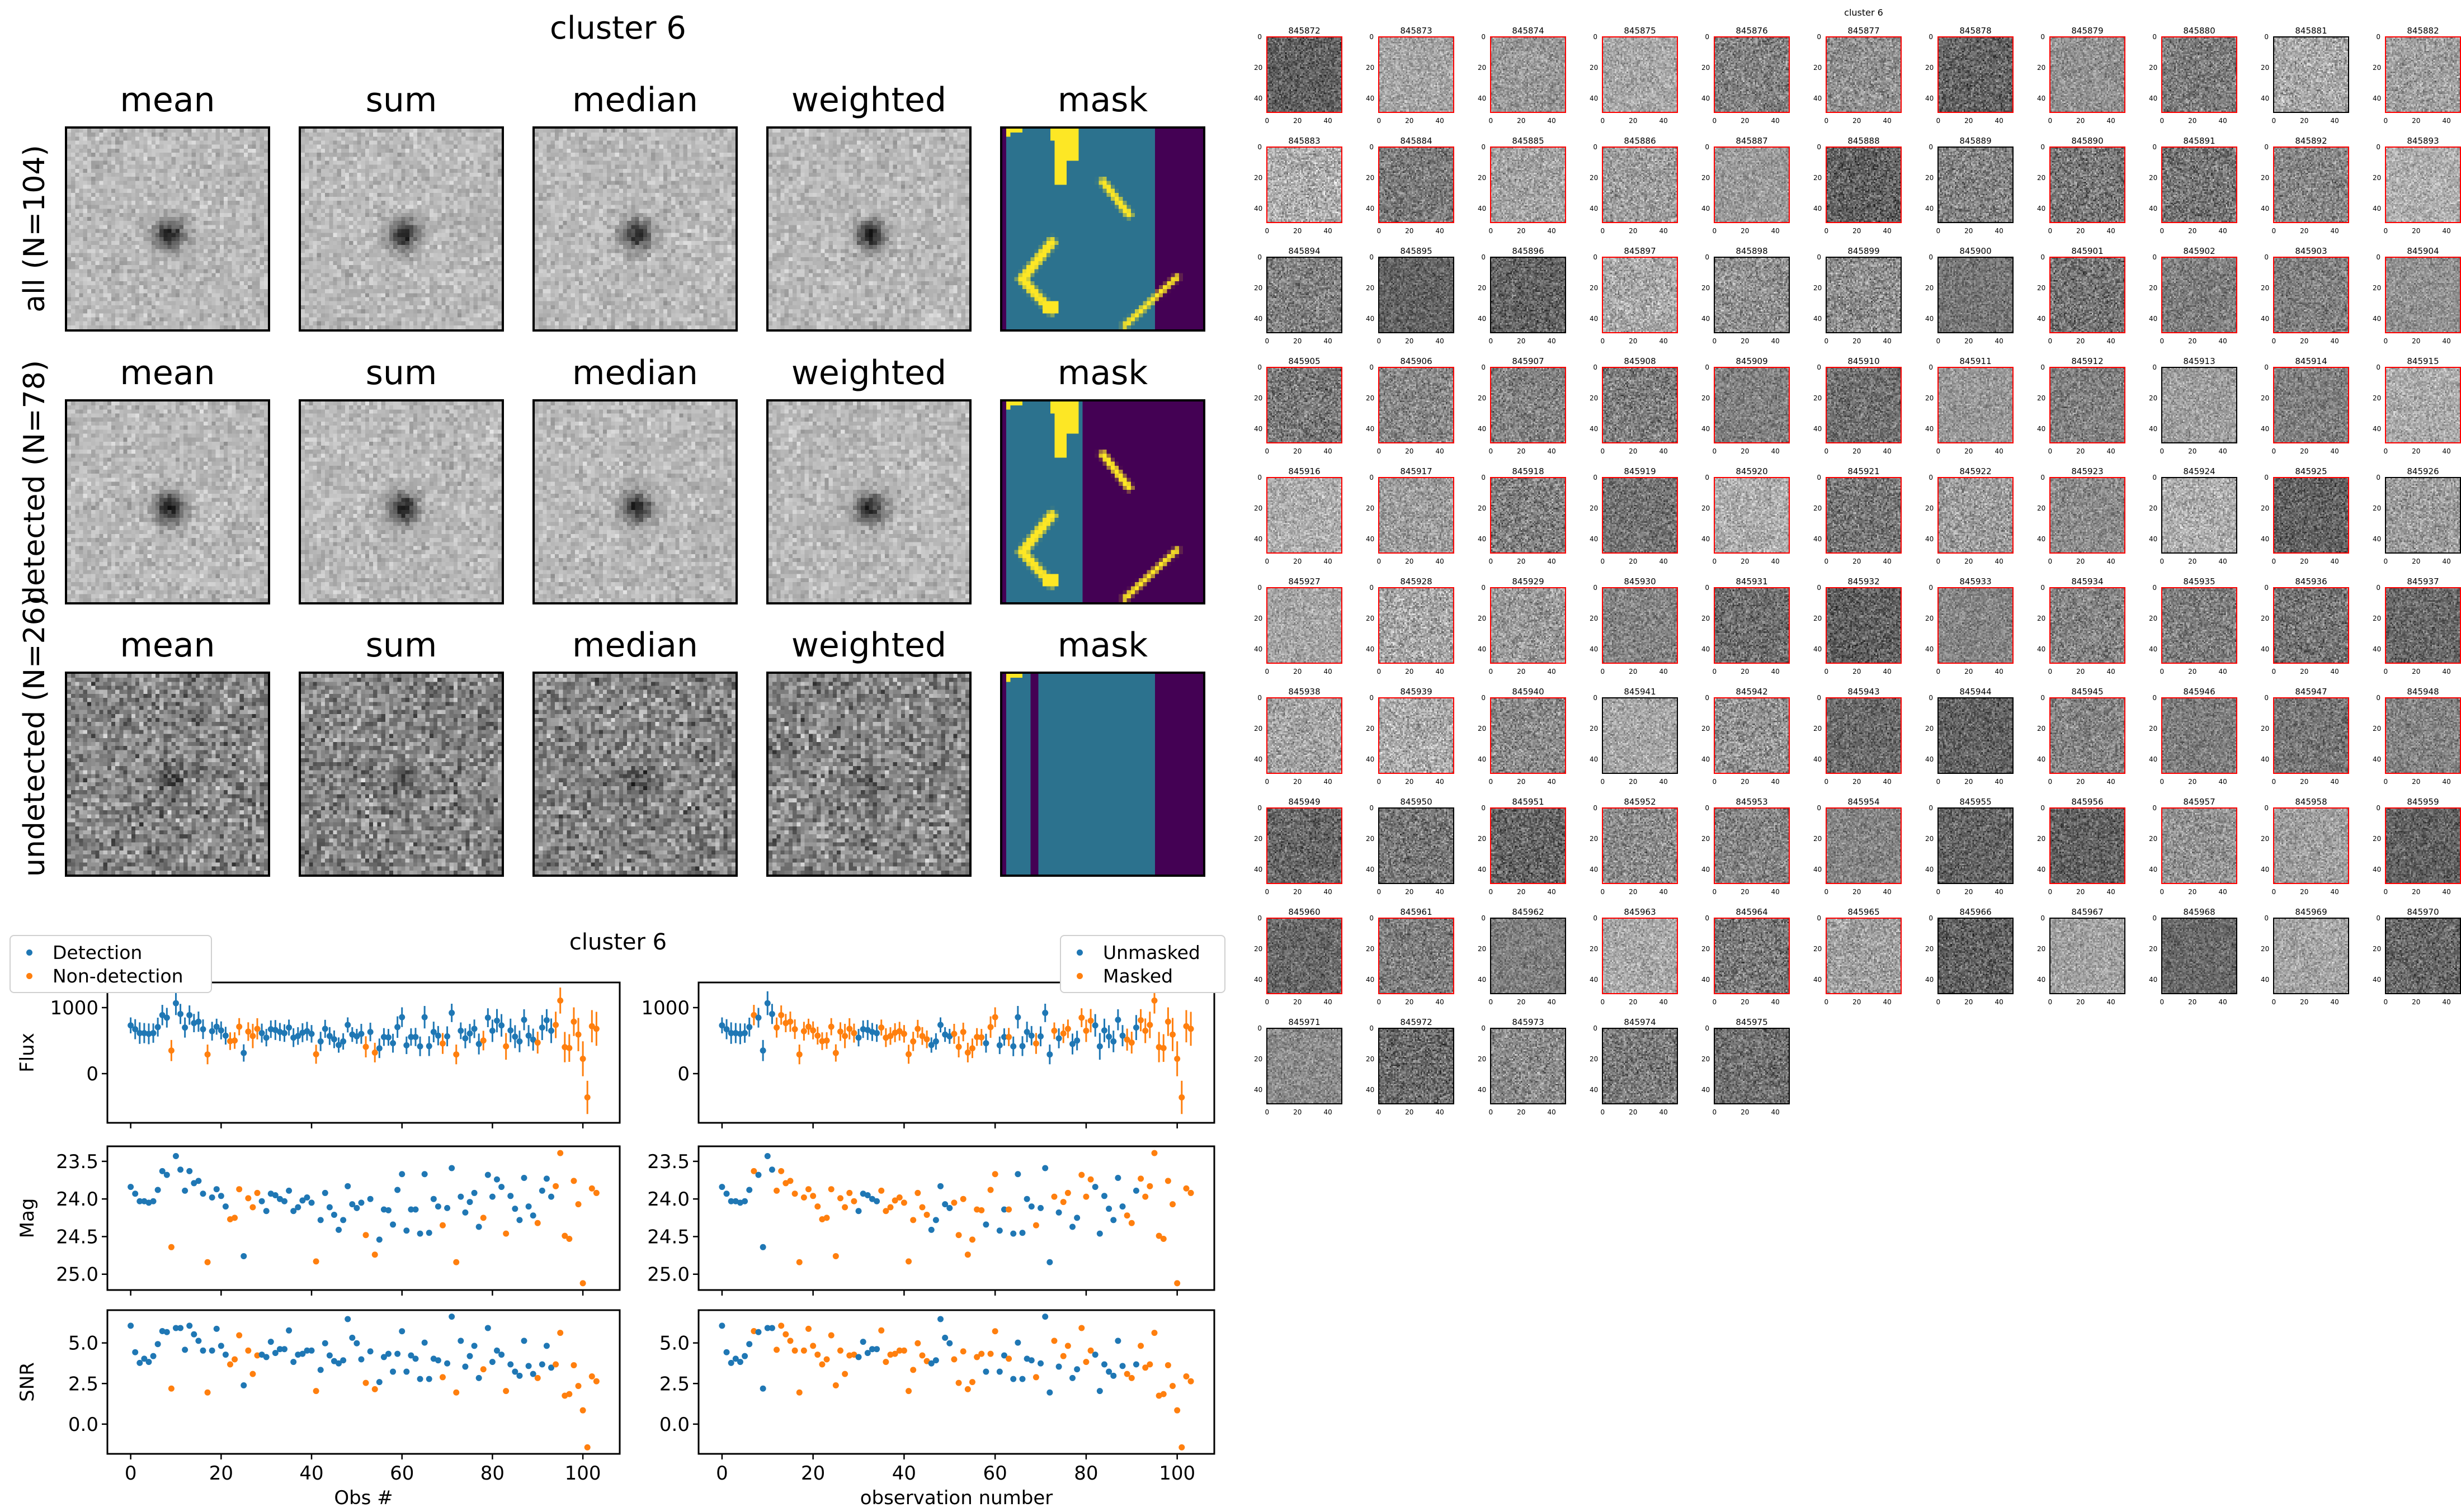  What do you see at coordinates (2199, 692) in the screenshot?
I see `thumbnail-title: 845946` at bounding box center [2199, 692].